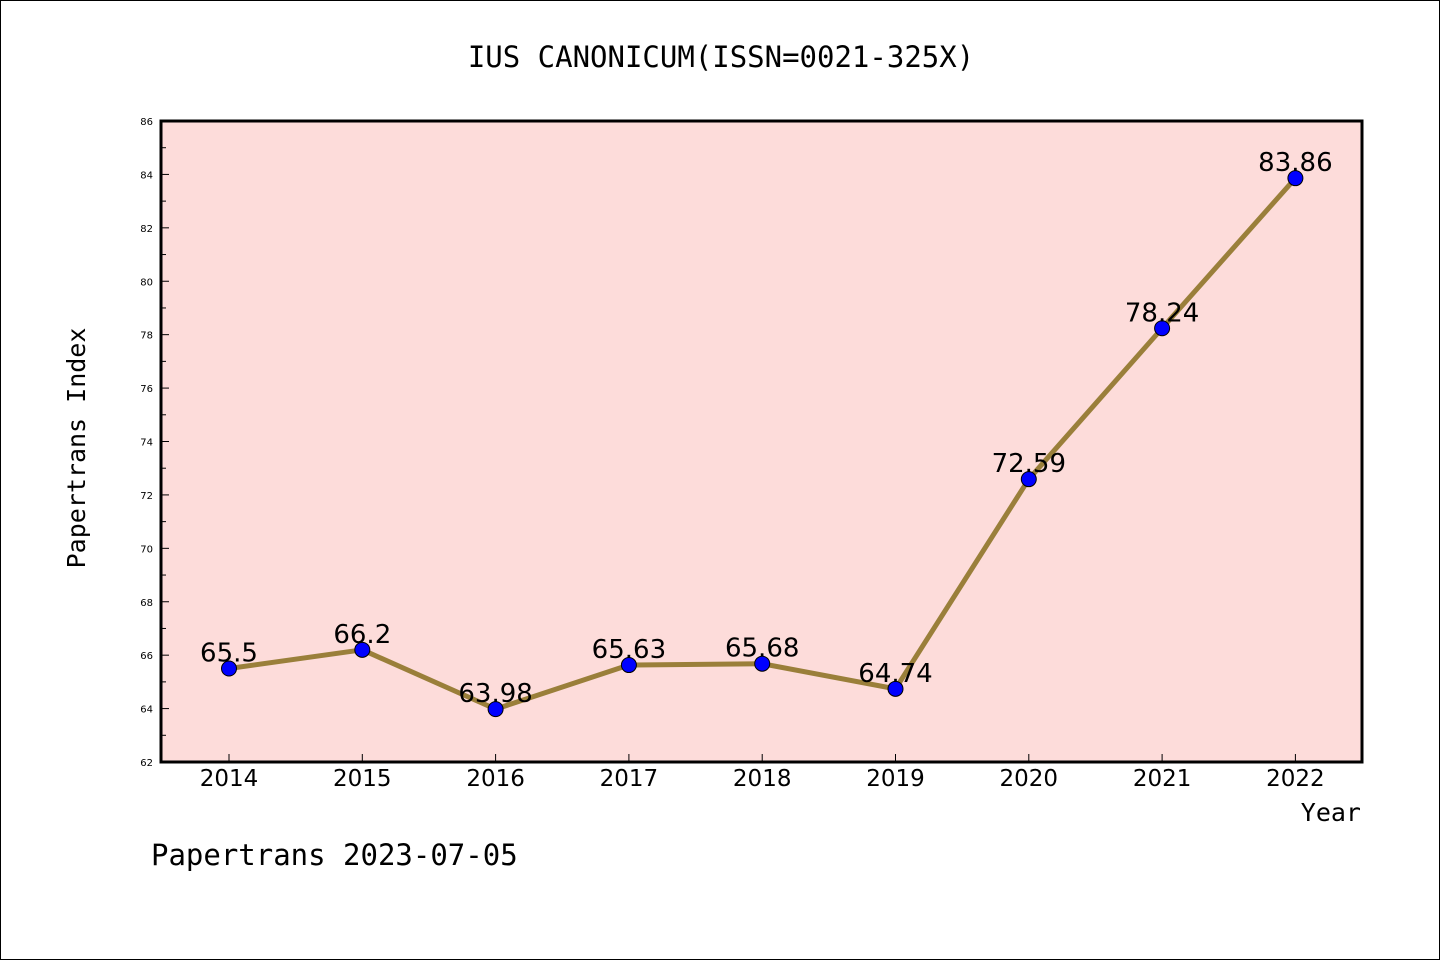 This screenshot has height=961, width=1440. What do you see at coordinates (495, 694) in the screenshot?
I see `data-label: 63.98` at bounding box center [495, 694].